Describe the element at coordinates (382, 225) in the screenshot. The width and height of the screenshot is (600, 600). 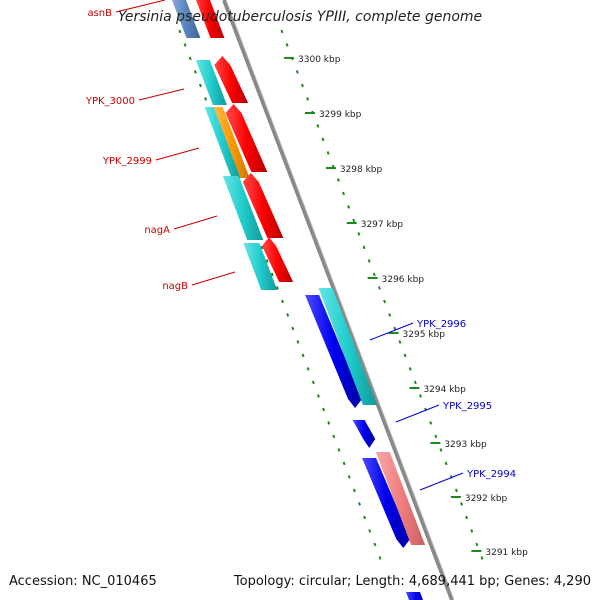
I see `tick-label: 3297 kbp` at that location.